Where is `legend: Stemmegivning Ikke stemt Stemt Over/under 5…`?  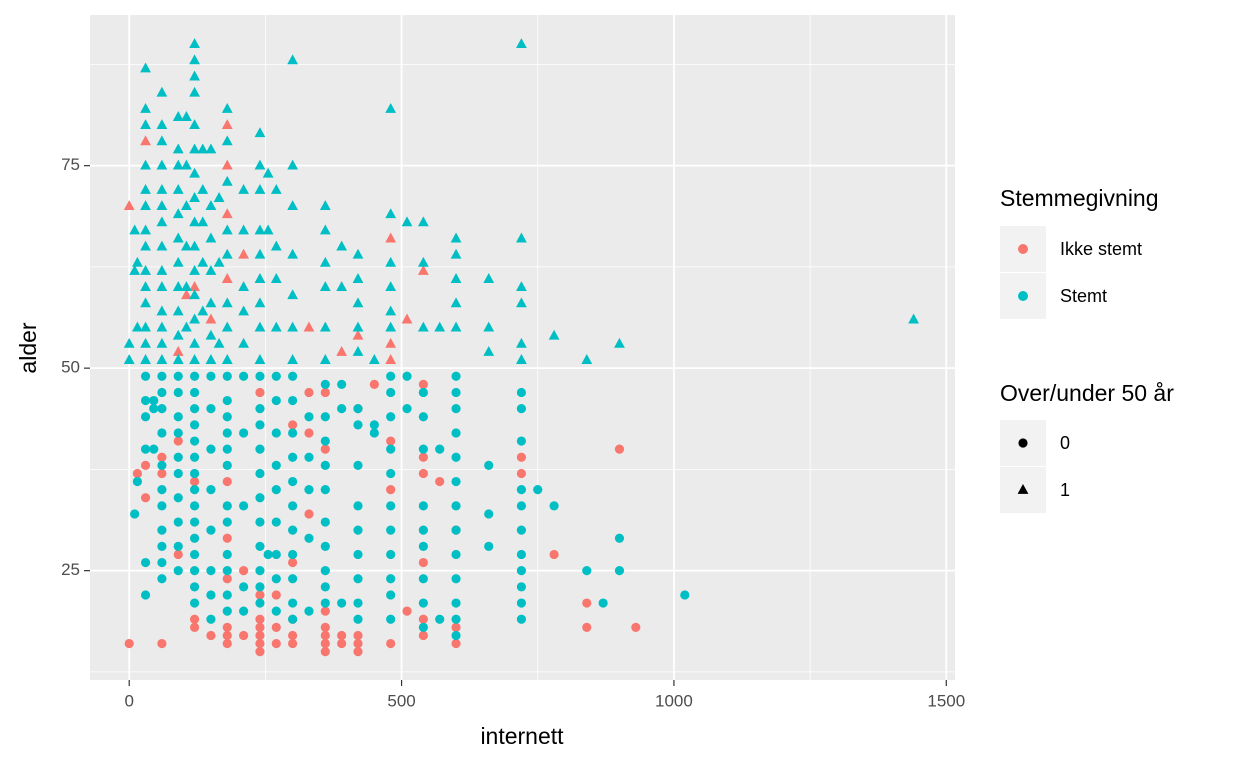
legend: Stemmegivning Ikke stemt Stemt Over/under 5… is located at coordinates (1087, 349).